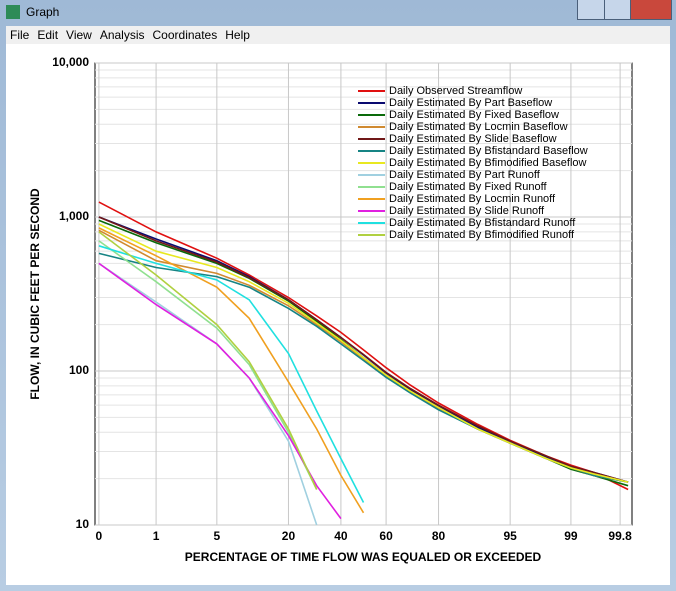 The width and height of the screenshot is (676, 591). What do you see at coordinates (70, 62) in the screenshot?
I see `y-tick-label: 10,000` at bounding box center [70, 62].